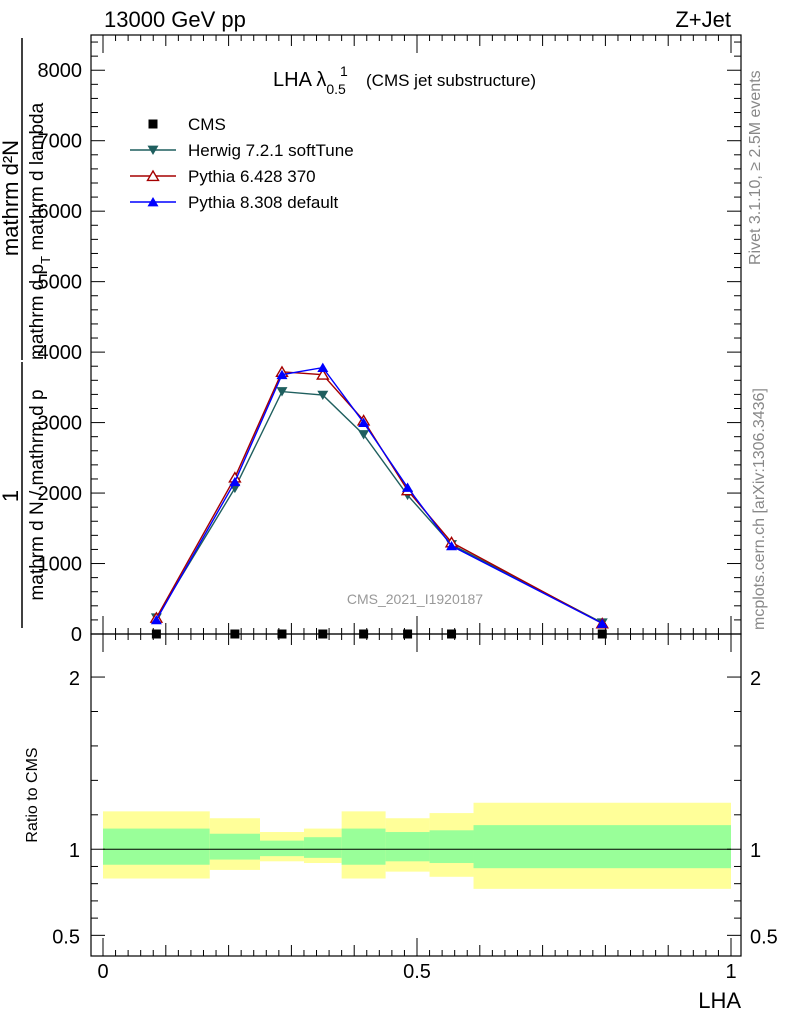 The width and height of the screenshot is (786, 1024). Describe the element at coordinates (60, 71) in the screenshot. I see `main-ytick-label: 8000` at that location.